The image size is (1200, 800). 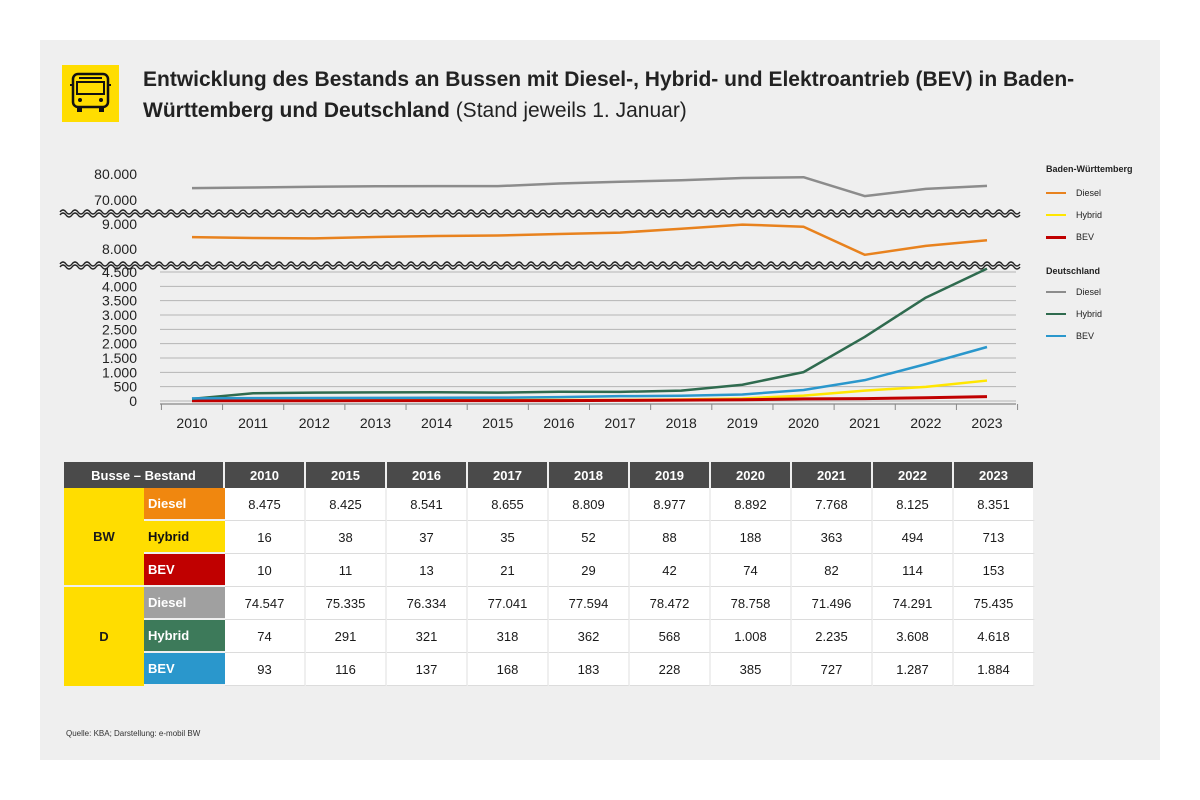 I want to click on table-cell: 363, so click(x=832, y=537).